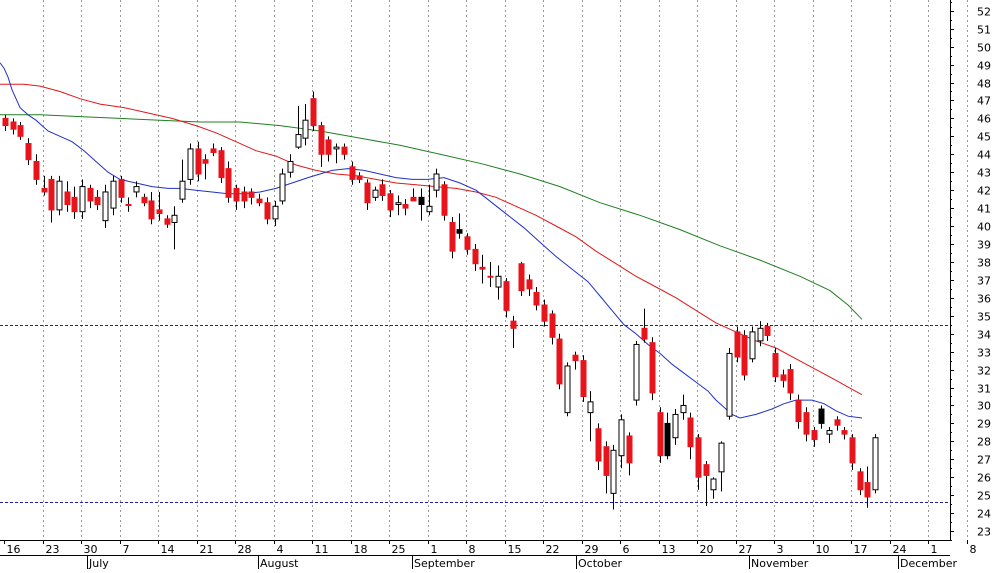 Image resolution: width=994 pixels, height=573 pixels. Describe the element at coordinates (934, 549) in the screenshot. I see `x-tick-label: 1` at that location.